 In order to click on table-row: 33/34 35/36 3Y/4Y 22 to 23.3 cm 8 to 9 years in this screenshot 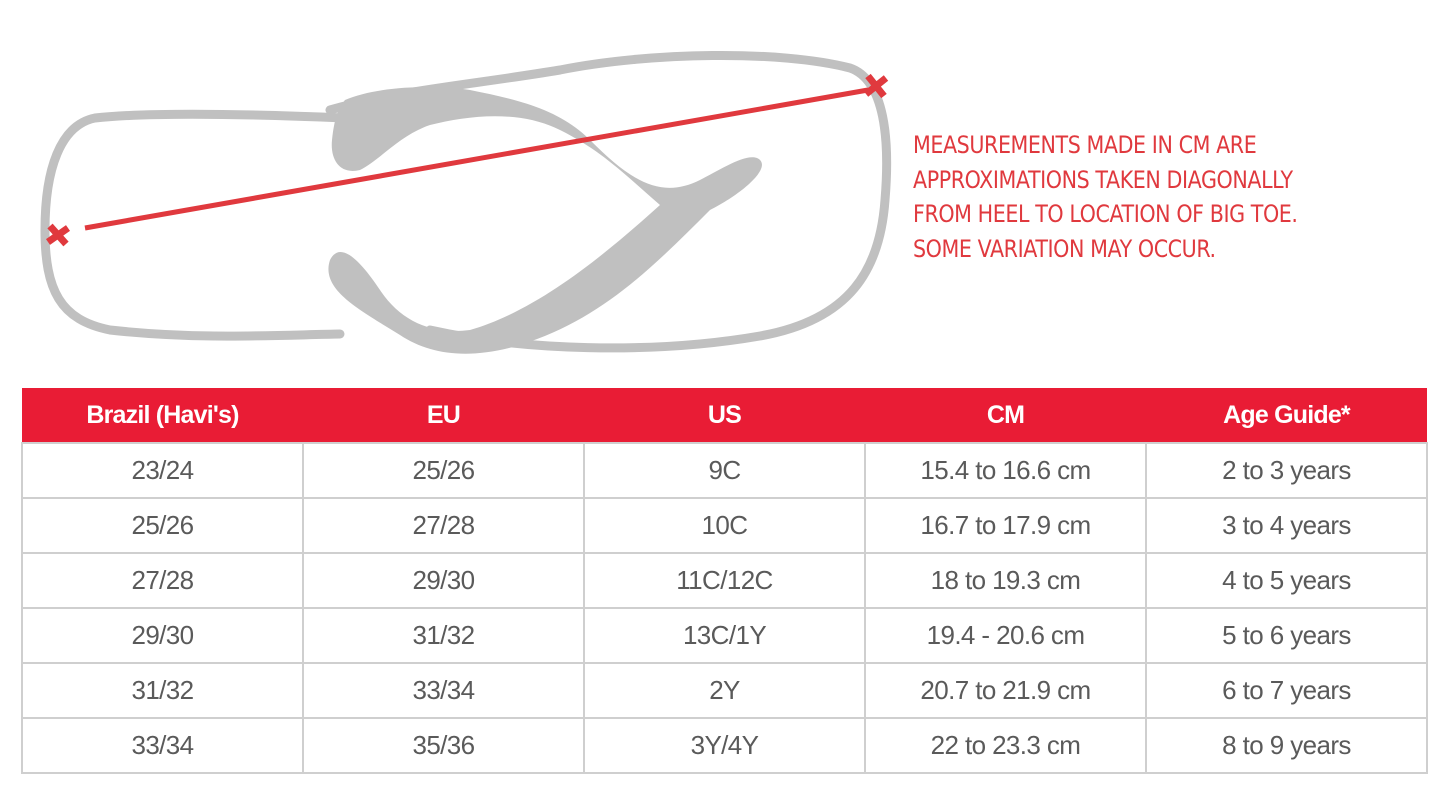, I will do `click(724, 745)`.